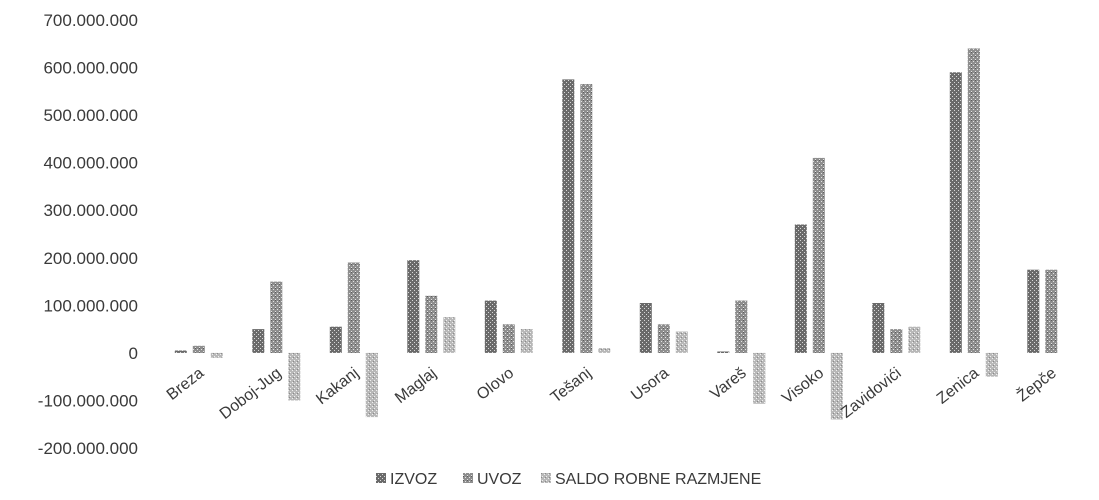 The width and height of the screenshot is (1099, 500). I want to click on y-tick-label: 200.000.000, so click(90, 258).